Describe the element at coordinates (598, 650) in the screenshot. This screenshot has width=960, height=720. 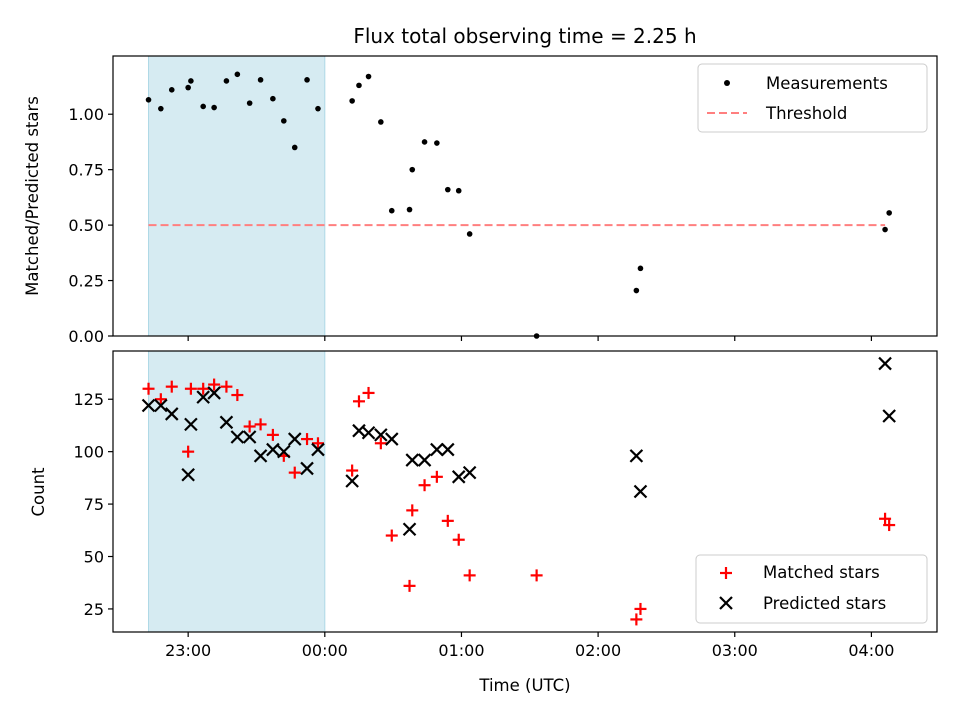
I see `x-tick-label: 02:00` at that location.